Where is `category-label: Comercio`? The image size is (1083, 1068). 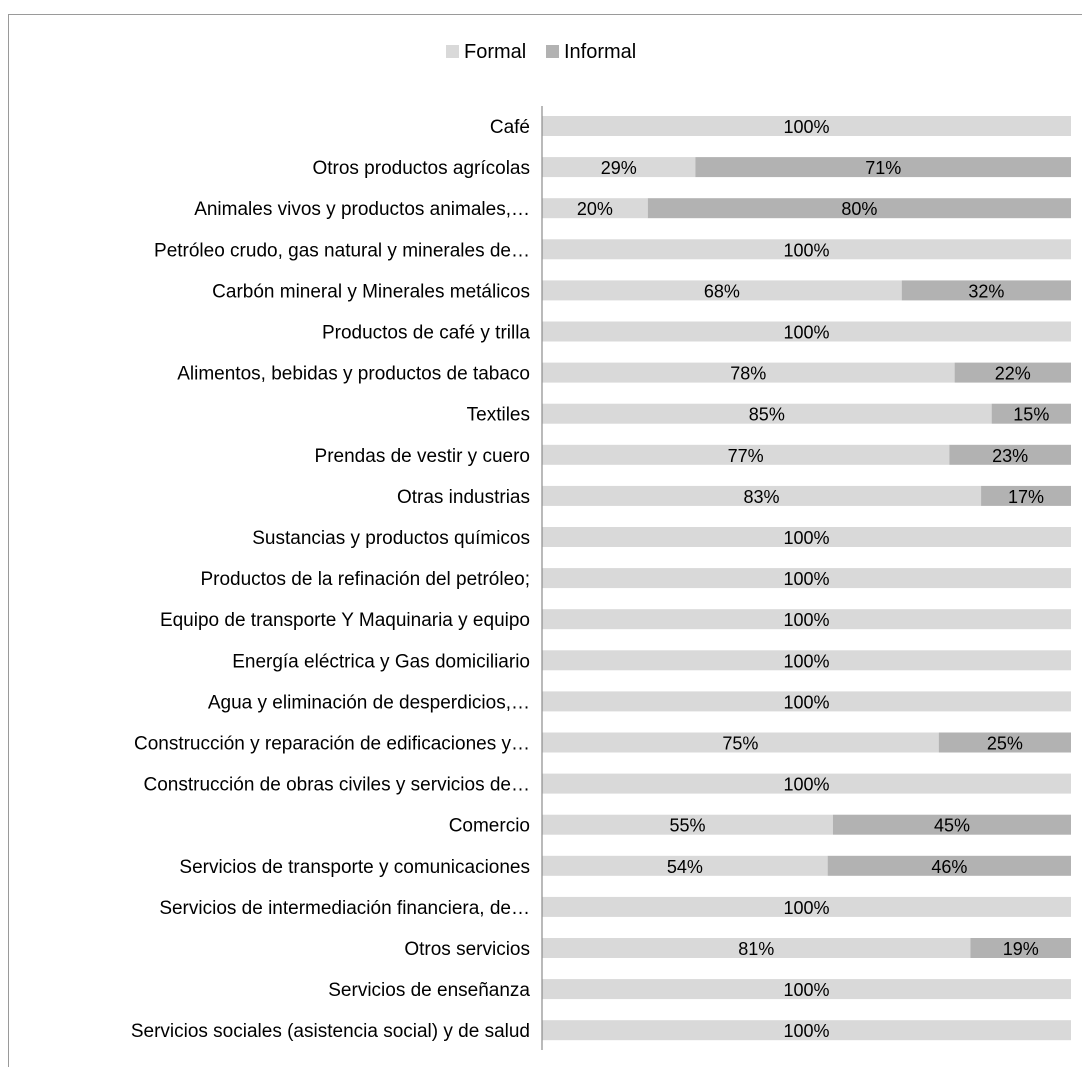 category-label: Comercio is located at coordinates (489, 826).